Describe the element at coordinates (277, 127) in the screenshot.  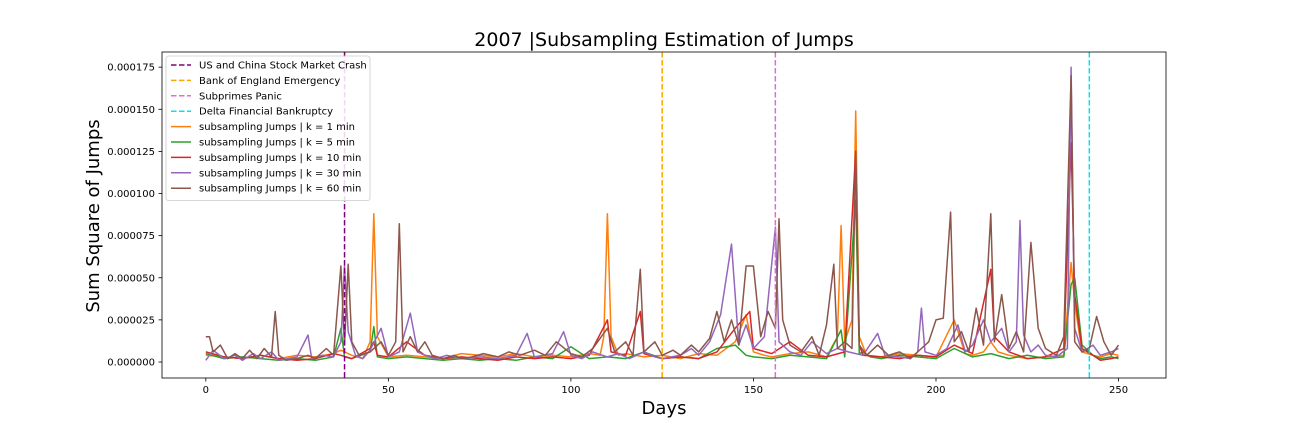
I see `legend-label: subsampling Jumps | k = 1 min` at that location.